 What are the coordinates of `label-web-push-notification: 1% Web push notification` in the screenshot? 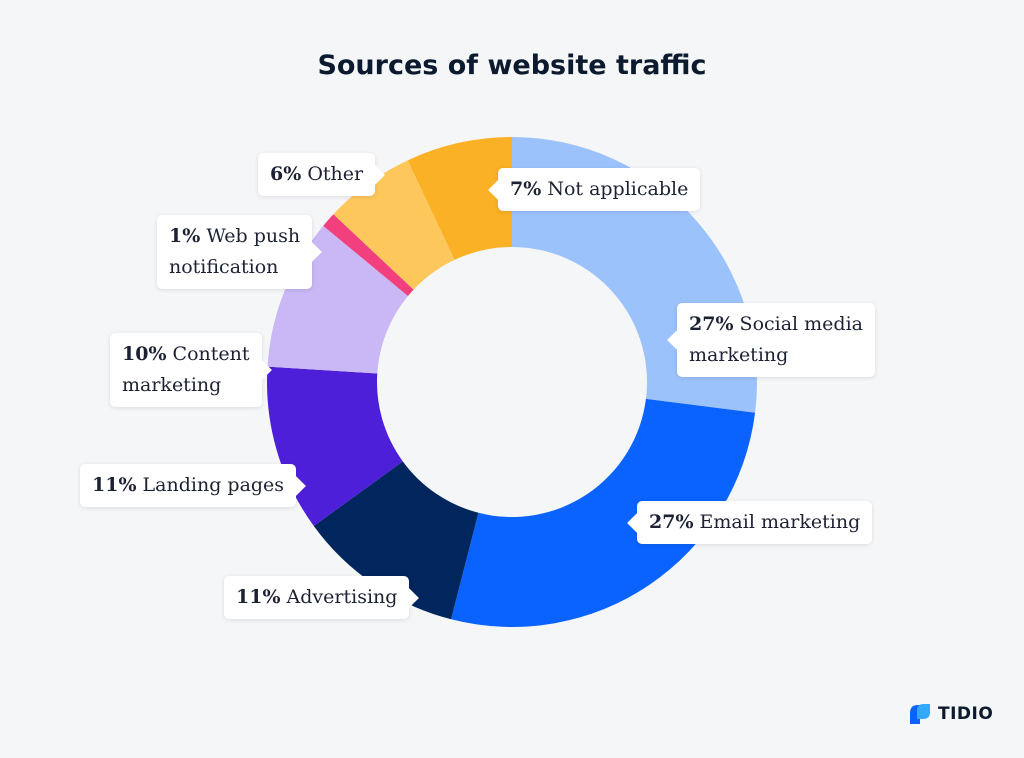 It's located at (235, 252).